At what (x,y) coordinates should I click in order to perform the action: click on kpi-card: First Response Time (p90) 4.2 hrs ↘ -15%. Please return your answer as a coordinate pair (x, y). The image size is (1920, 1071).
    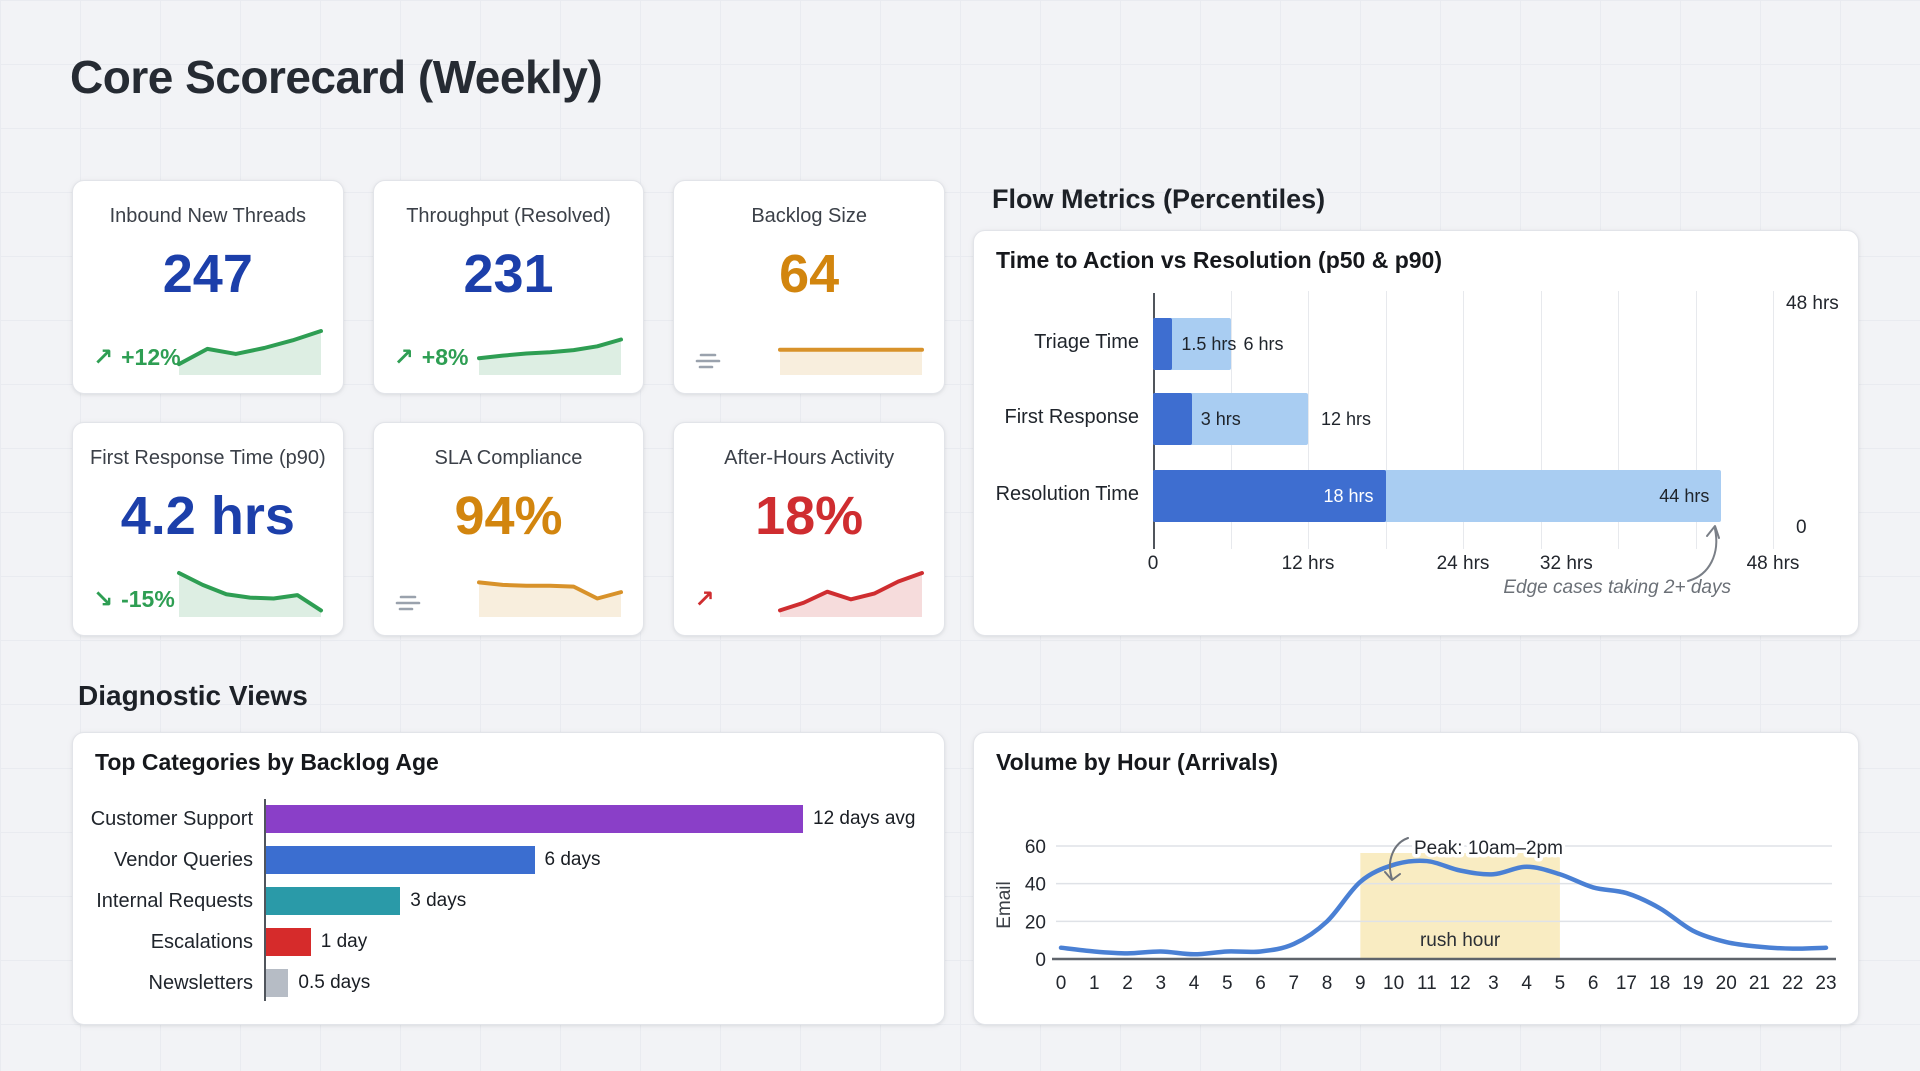
    Looking at the image, I should click on (208, 529).